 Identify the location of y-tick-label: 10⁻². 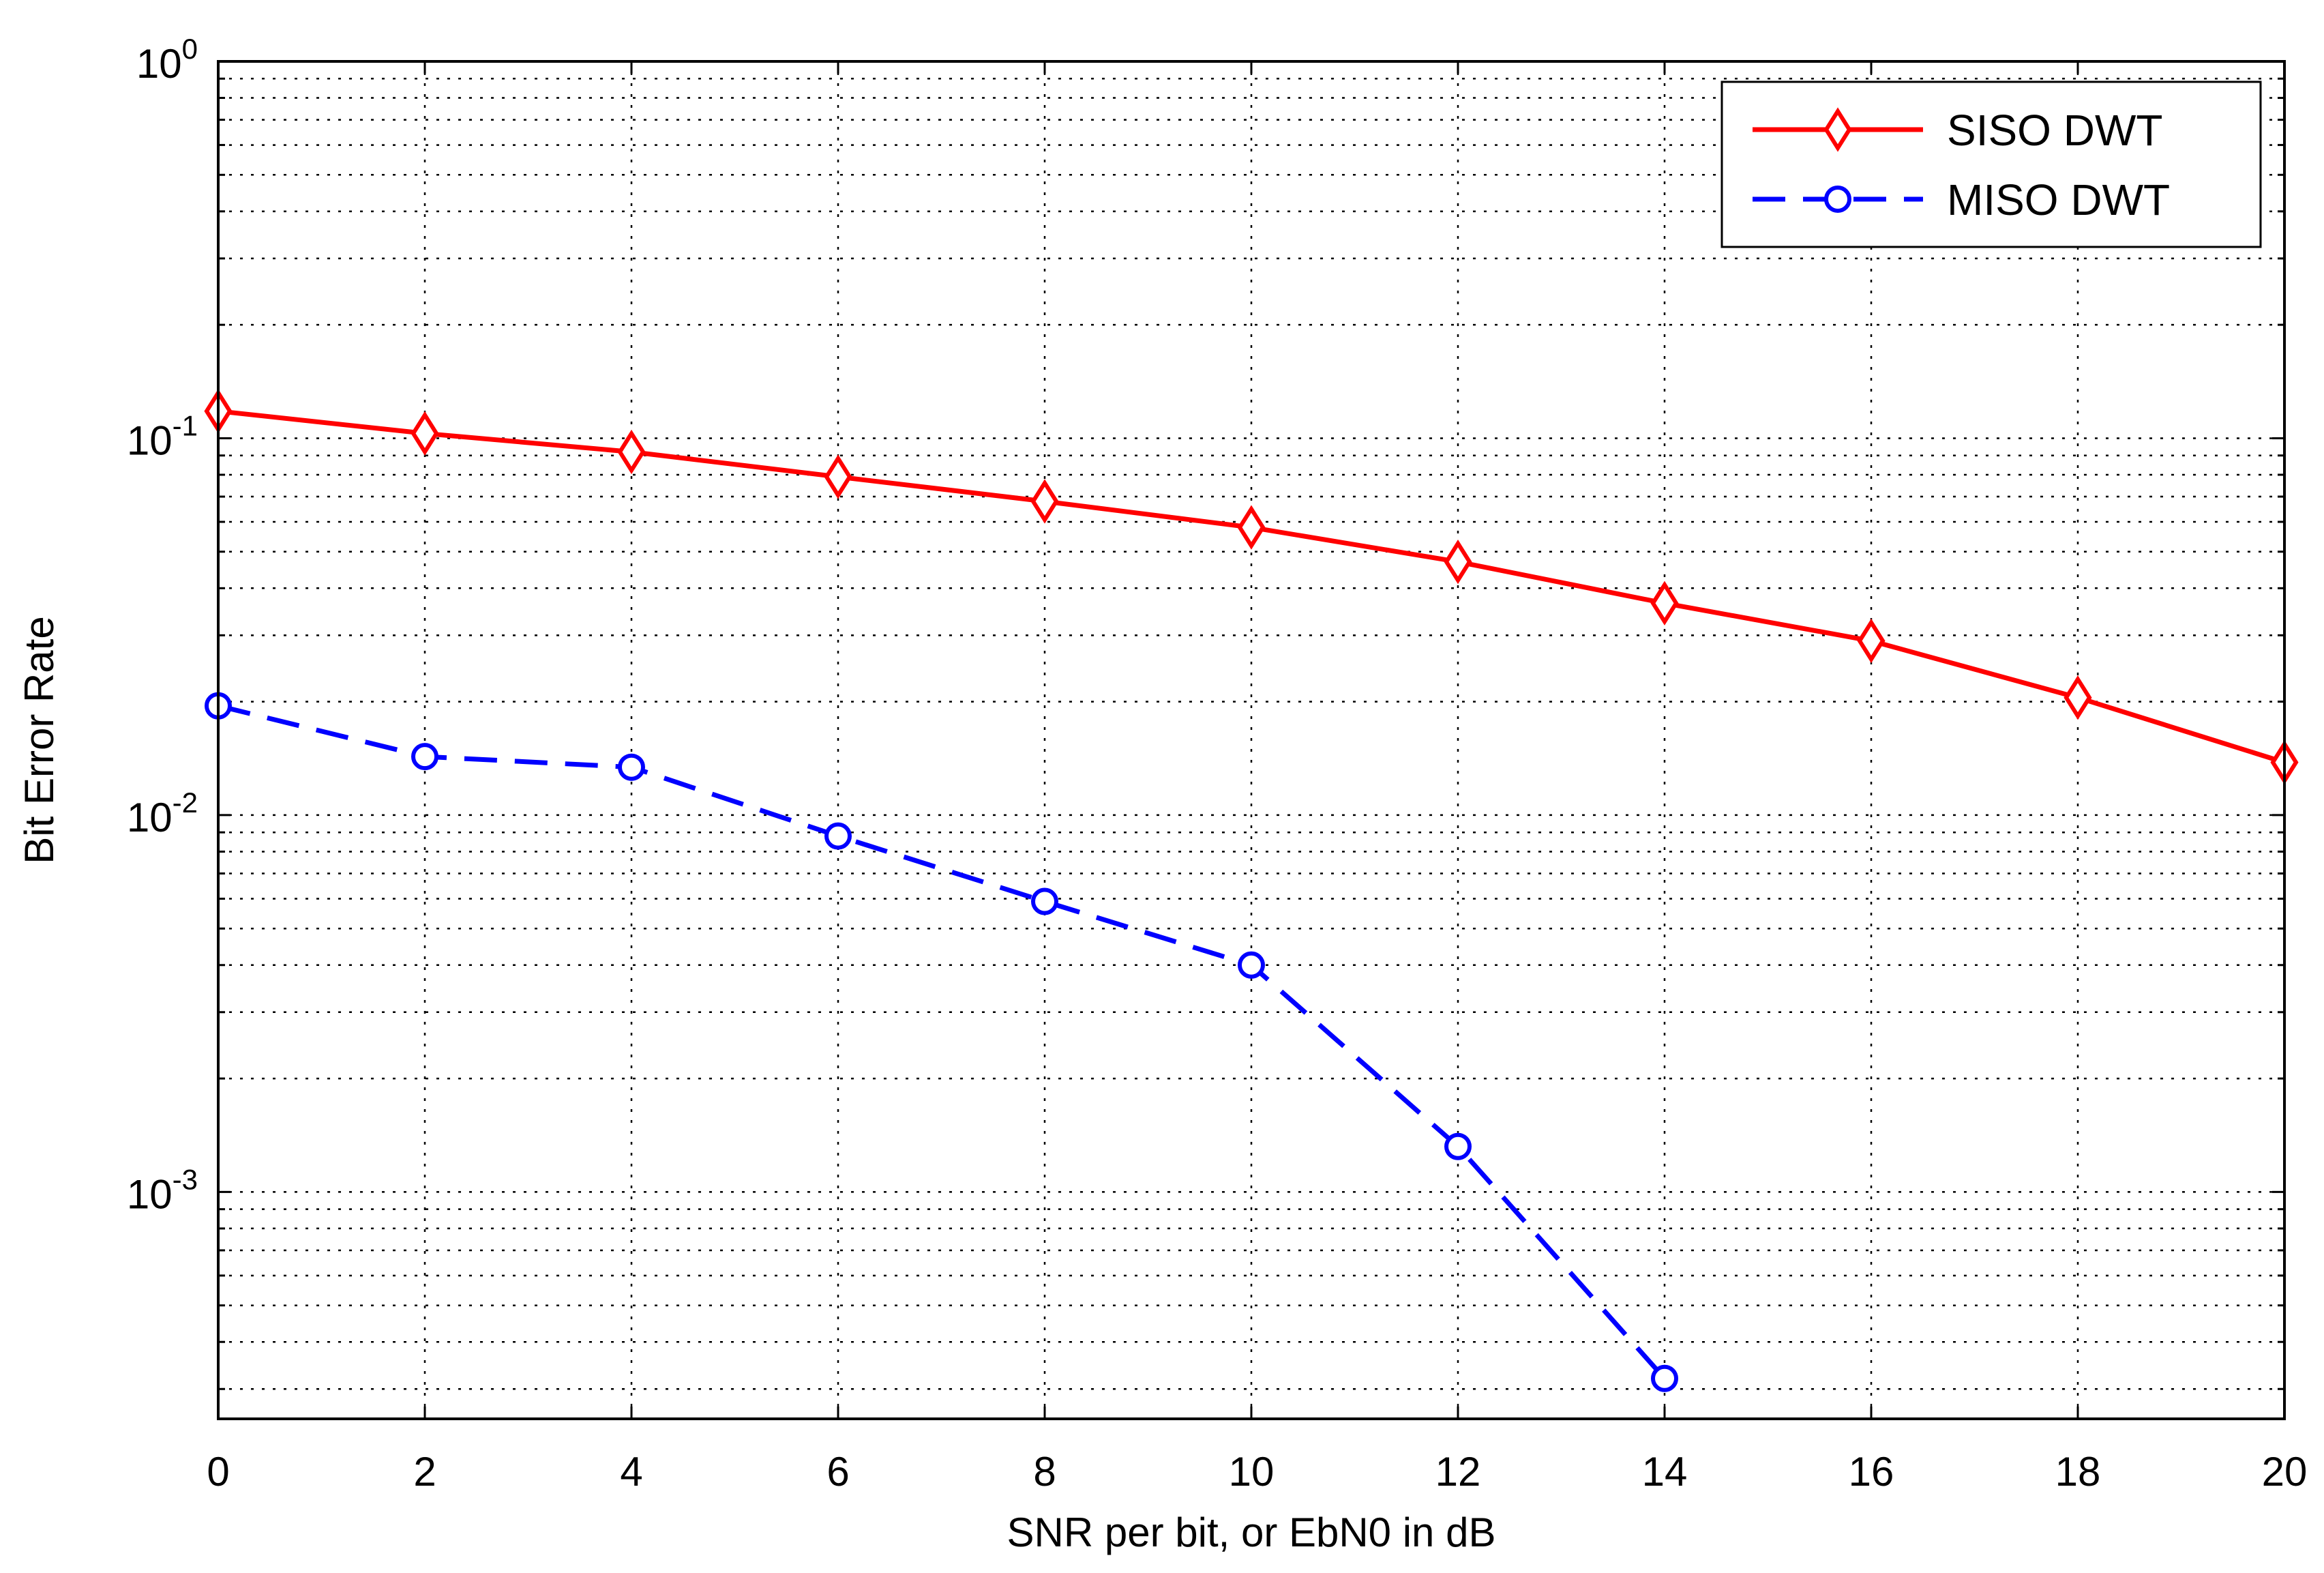
(162, 813).